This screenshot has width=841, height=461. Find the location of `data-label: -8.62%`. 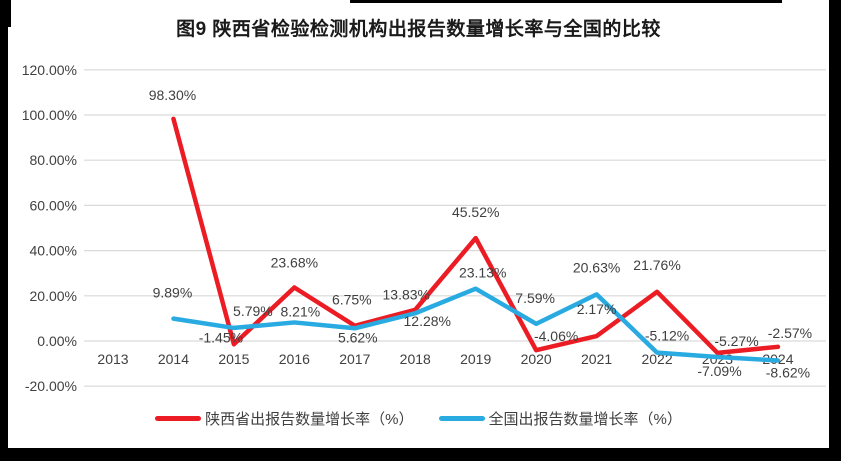

data-label: -8.62% is located at coordinates (788, 372).